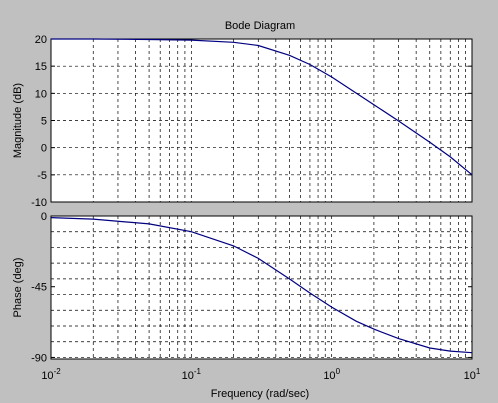  Describe the element at coordinates (39, 358) in the screenshot. I see `phase-y-tick-label: -90` at that location.